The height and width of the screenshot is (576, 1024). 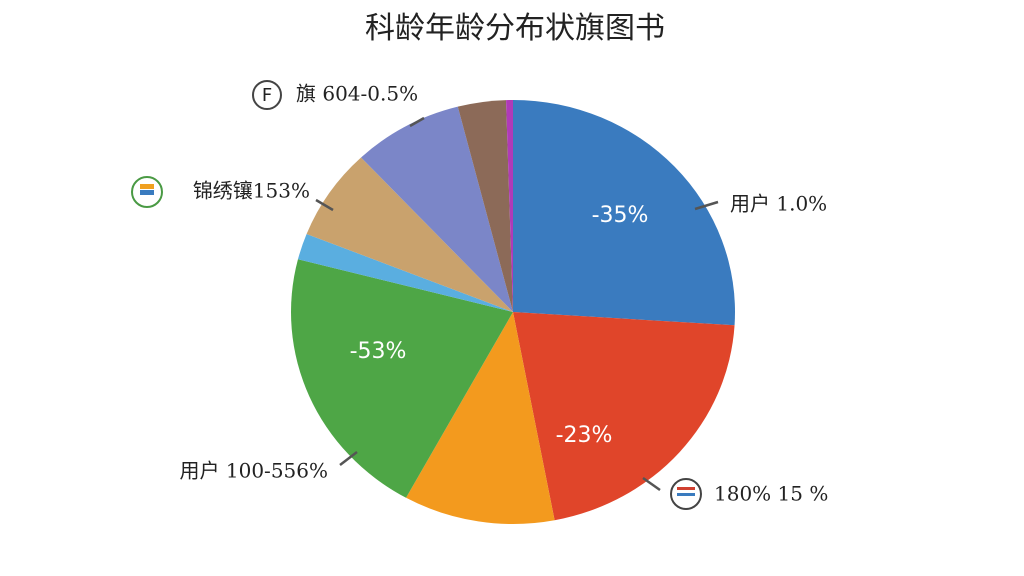 I want to click on slice-label: -53%, so click(x=378, y=351).